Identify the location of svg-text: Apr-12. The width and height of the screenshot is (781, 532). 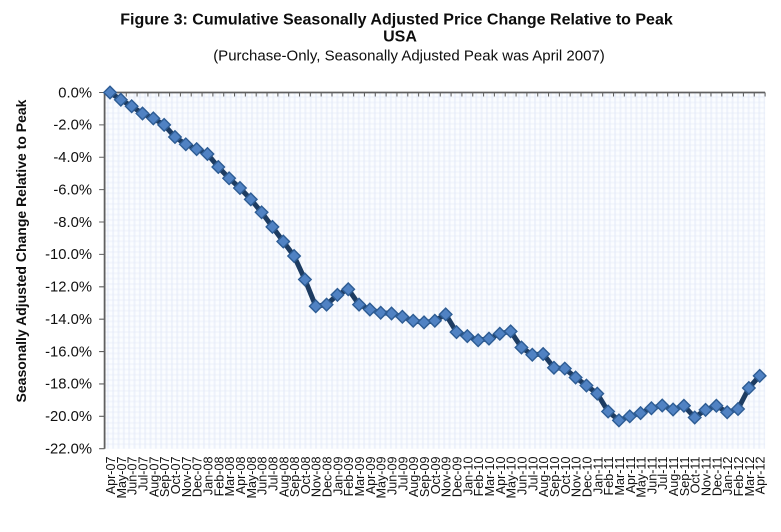
(761, 476).